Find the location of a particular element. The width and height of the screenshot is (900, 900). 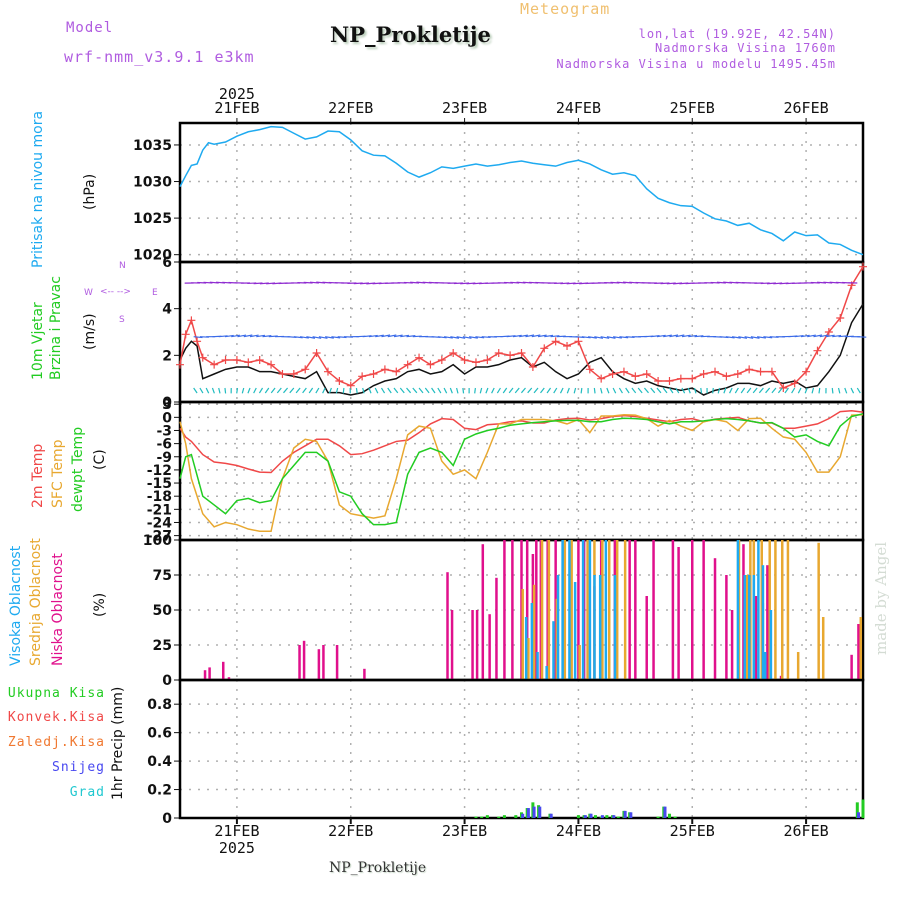

panel-frame is located at coordinates (521, 192).